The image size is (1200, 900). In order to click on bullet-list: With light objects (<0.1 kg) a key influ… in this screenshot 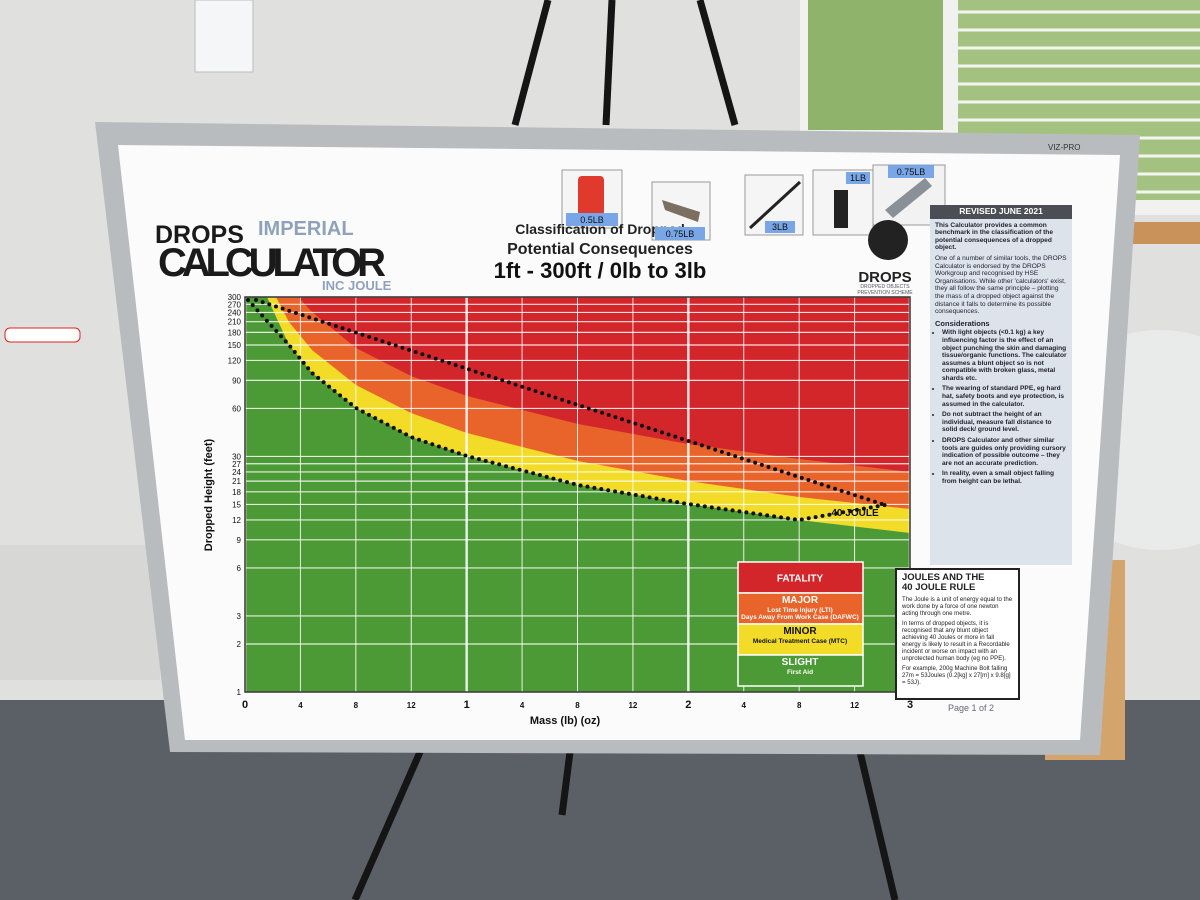, I will do `click(1005, 407)`.